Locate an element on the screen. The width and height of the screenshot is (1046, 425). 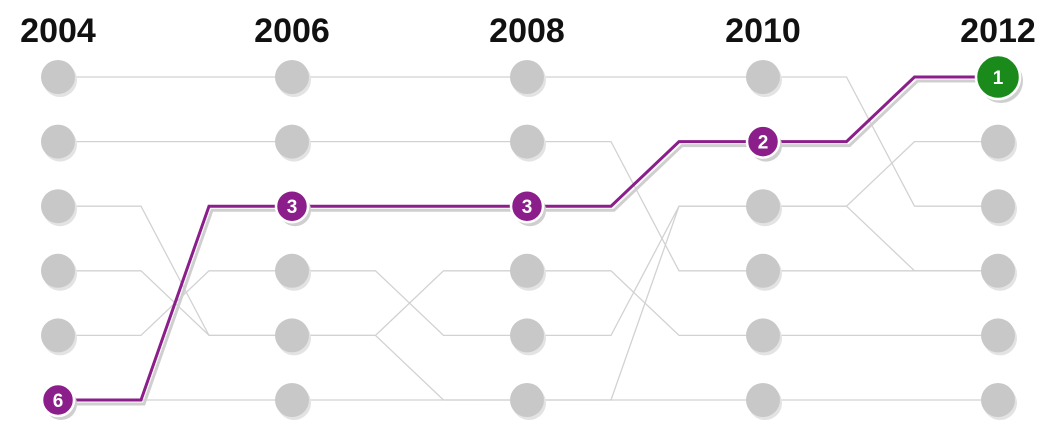
rank-label-2006: 3 is located at coordinates (292, 207).